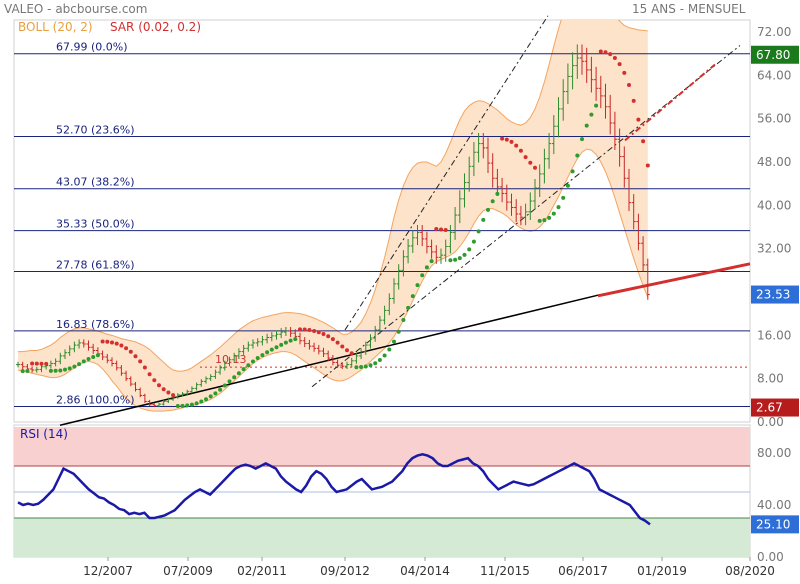 The width and height of the screenshot is (800, 584). I want to click on xtick-2: 02/2011, so click(262, 571).